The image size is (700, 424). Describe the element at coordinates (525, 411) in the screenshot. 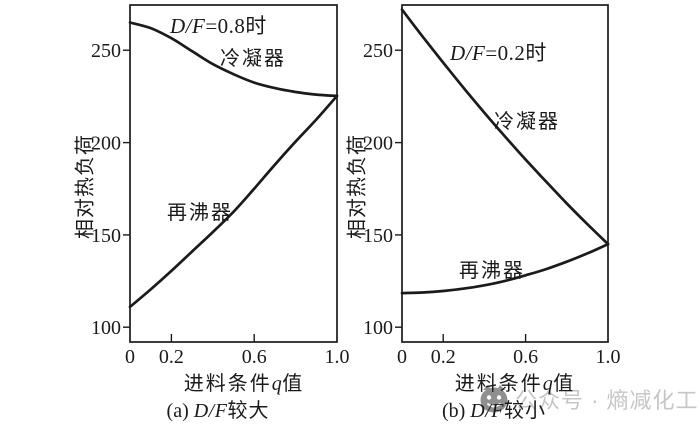

I see `caption-text: 较小` at that location.